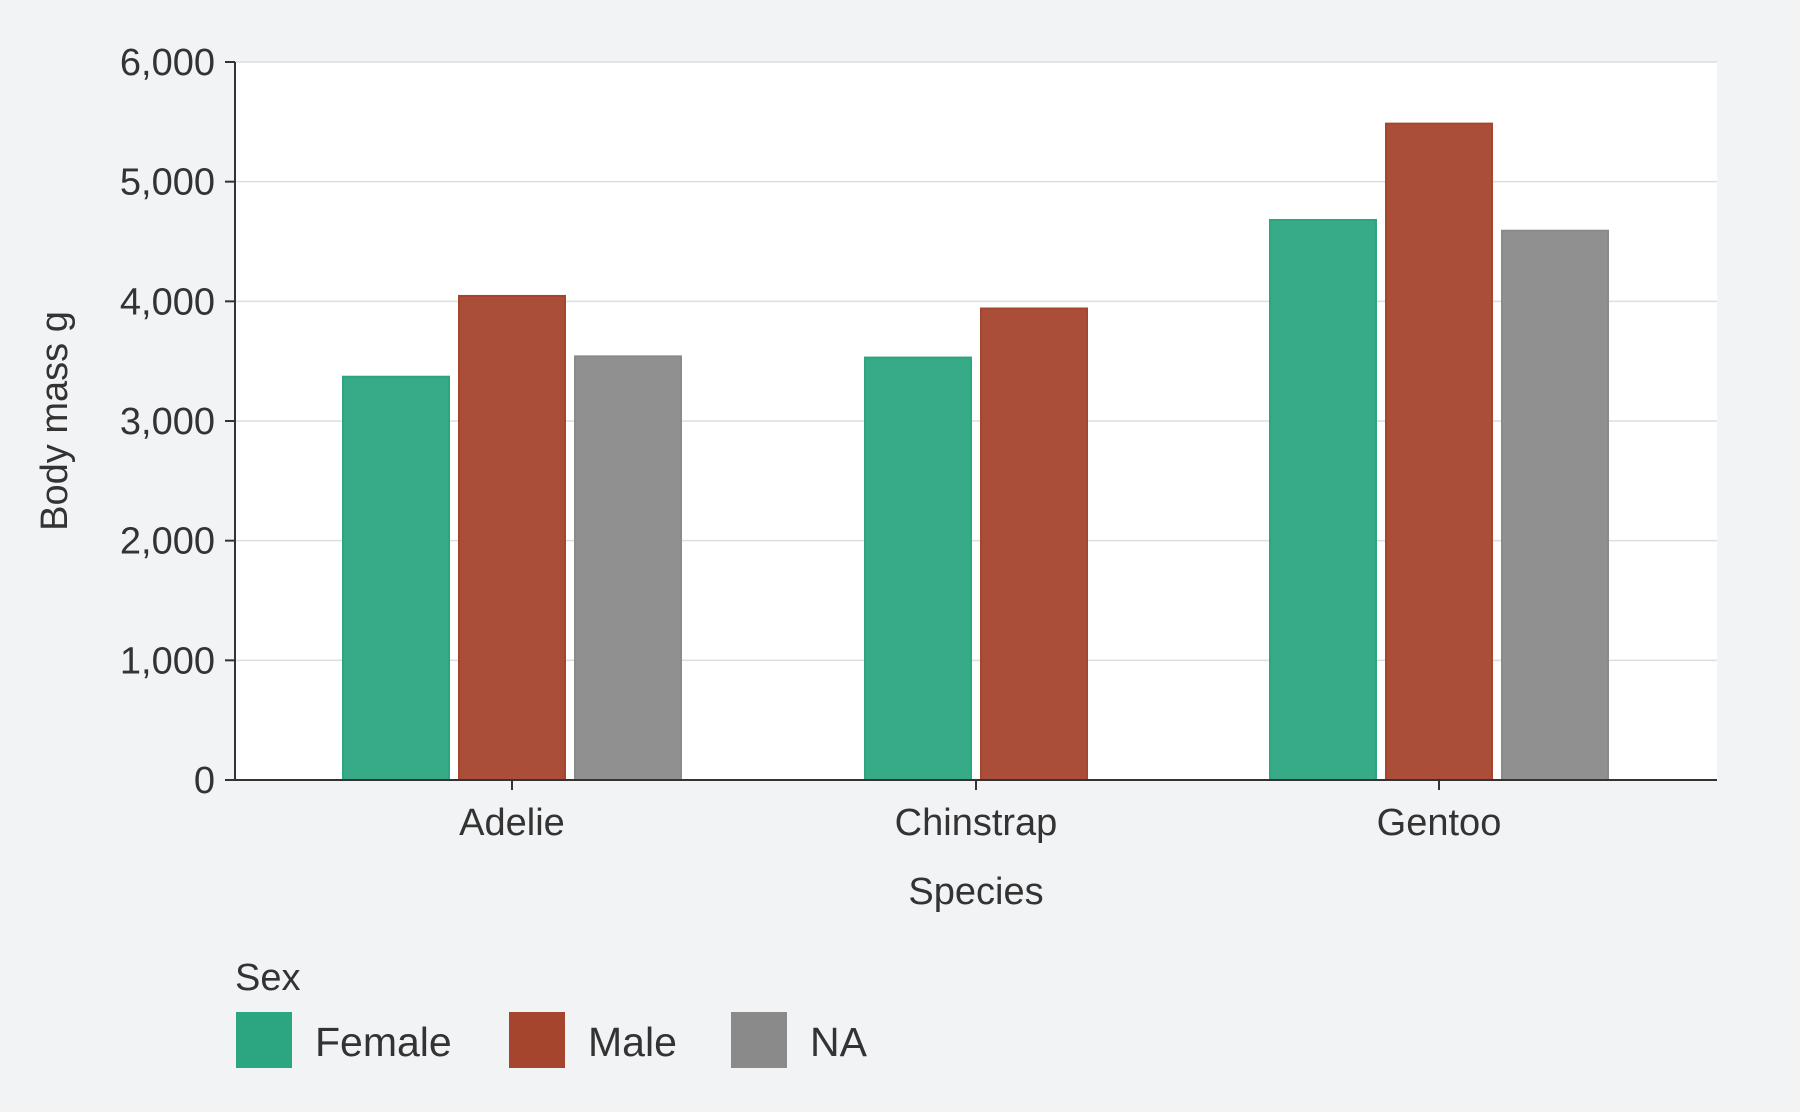 The width and height of the screenshot is (1800, 1112). Describe the element at coordinates (167, 422) in the screenshot. I see `y-tick-label: 3,000` at that location.